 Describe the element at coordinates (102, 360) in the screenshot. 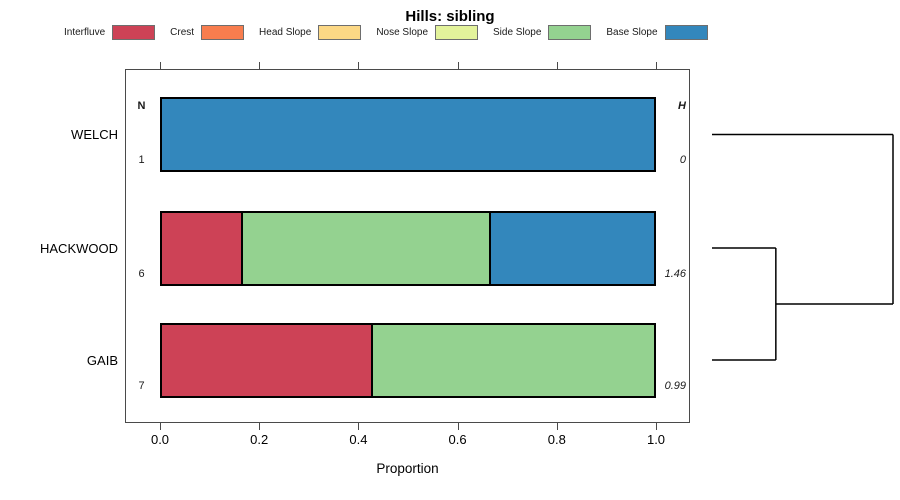

I see `category-label-gaib: GAIB` at that location.